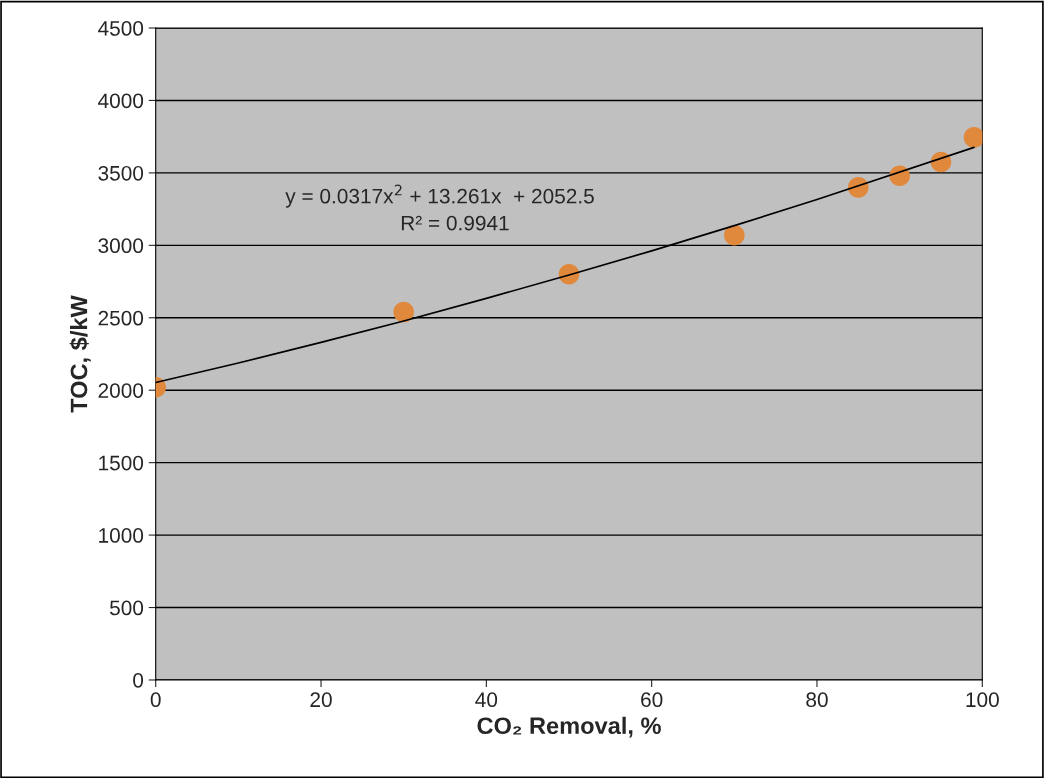  I want to click on y-tick-label: 3500, so click(121, 173).